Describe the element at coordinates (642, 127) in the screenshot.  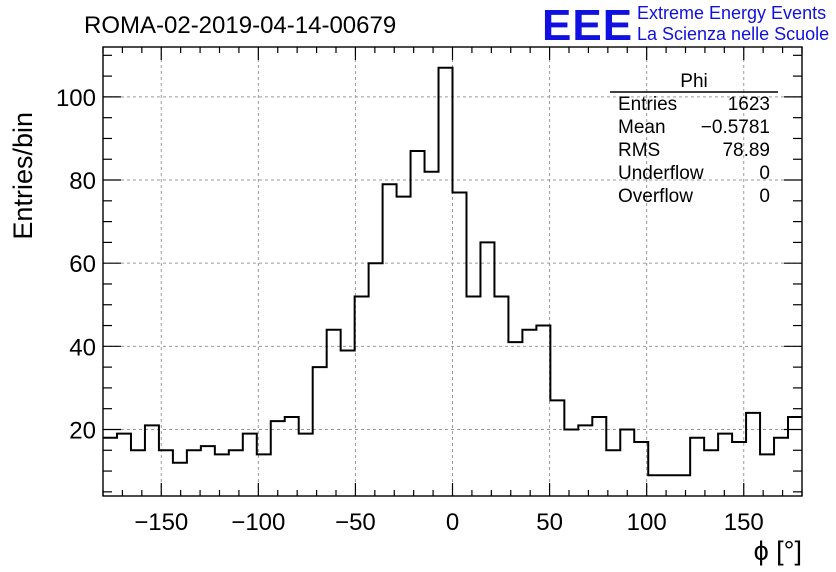
I see `stats-label: Mean` at that location.